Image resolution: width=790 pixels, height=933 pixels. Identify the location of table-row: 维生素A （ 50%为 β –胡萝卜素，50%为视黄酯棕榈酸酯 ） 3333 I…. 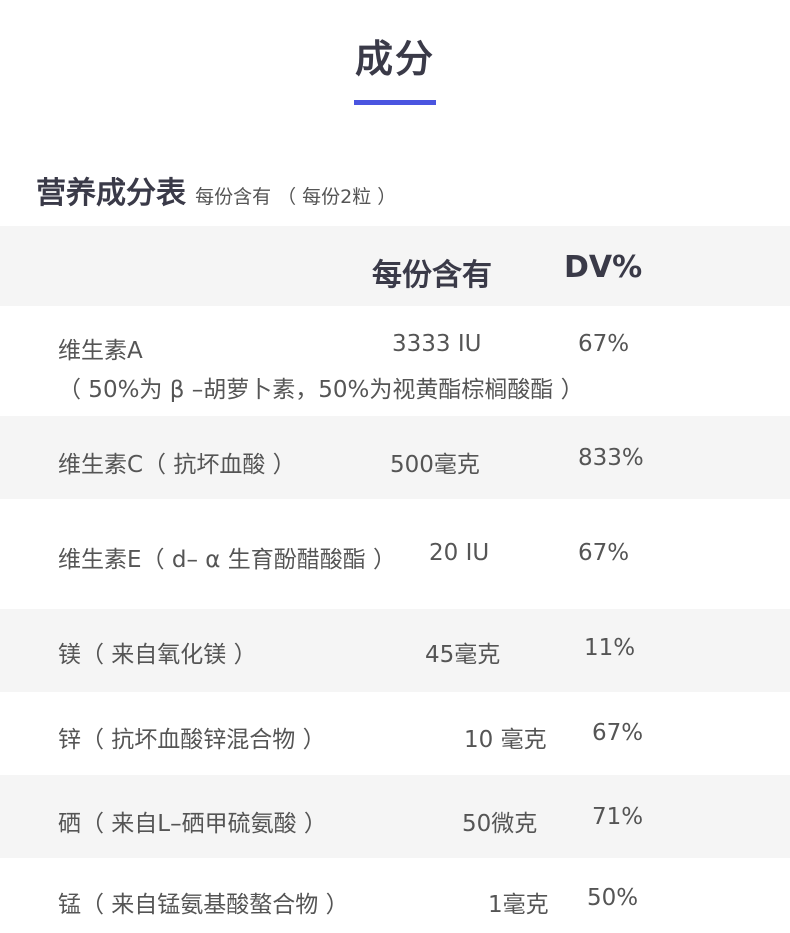
(395, 361).